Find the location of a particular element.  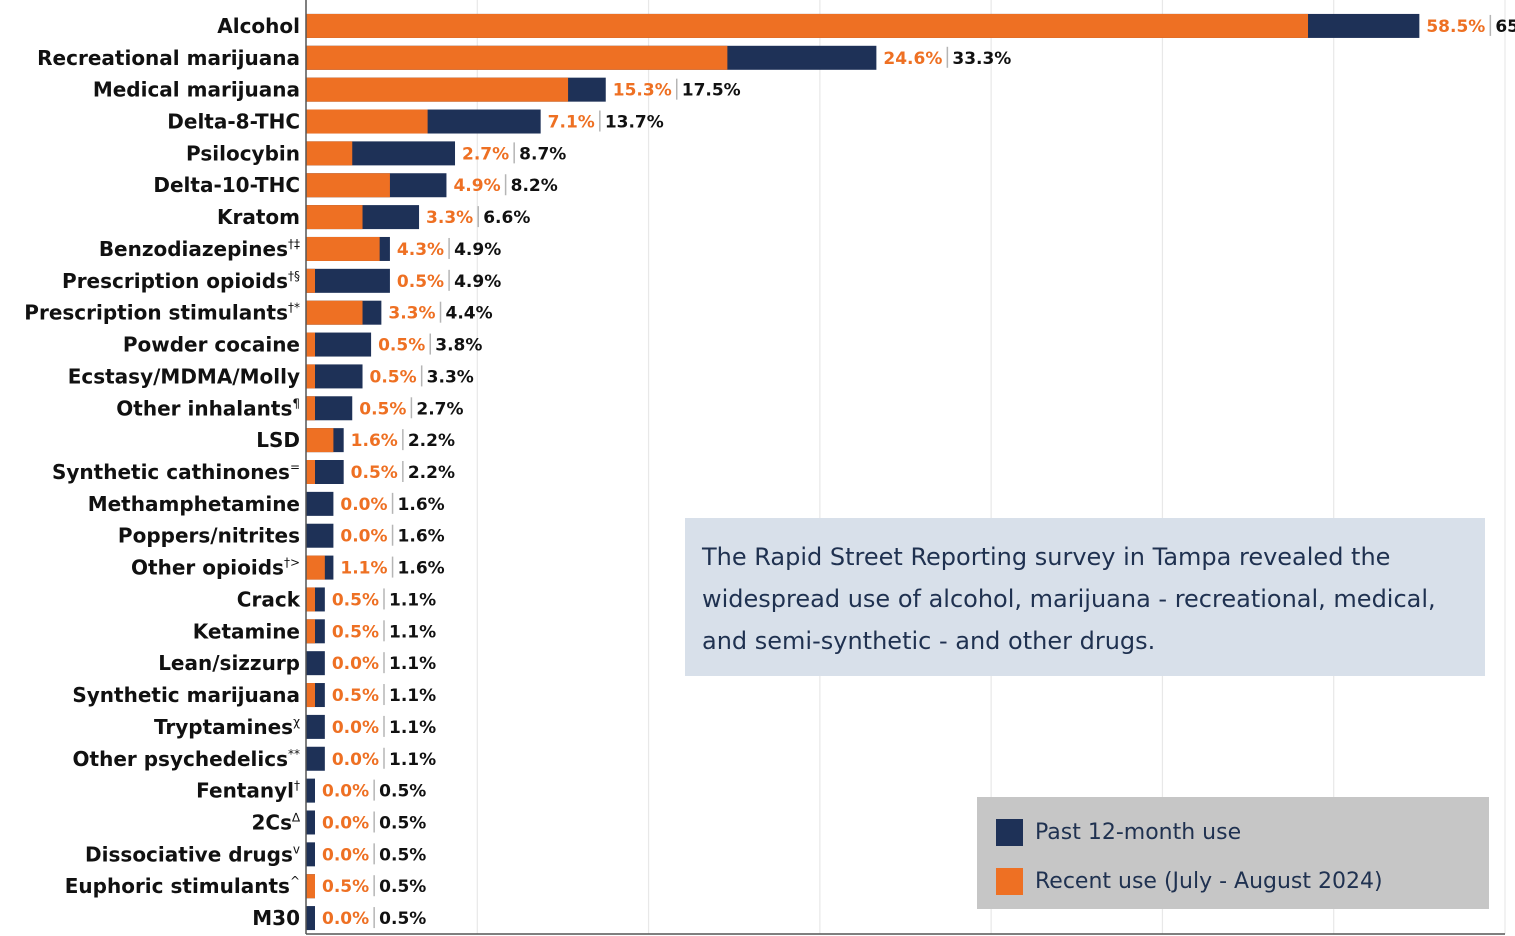

category-label-alcohol: Alcohol is located at coordinates (258, 26).